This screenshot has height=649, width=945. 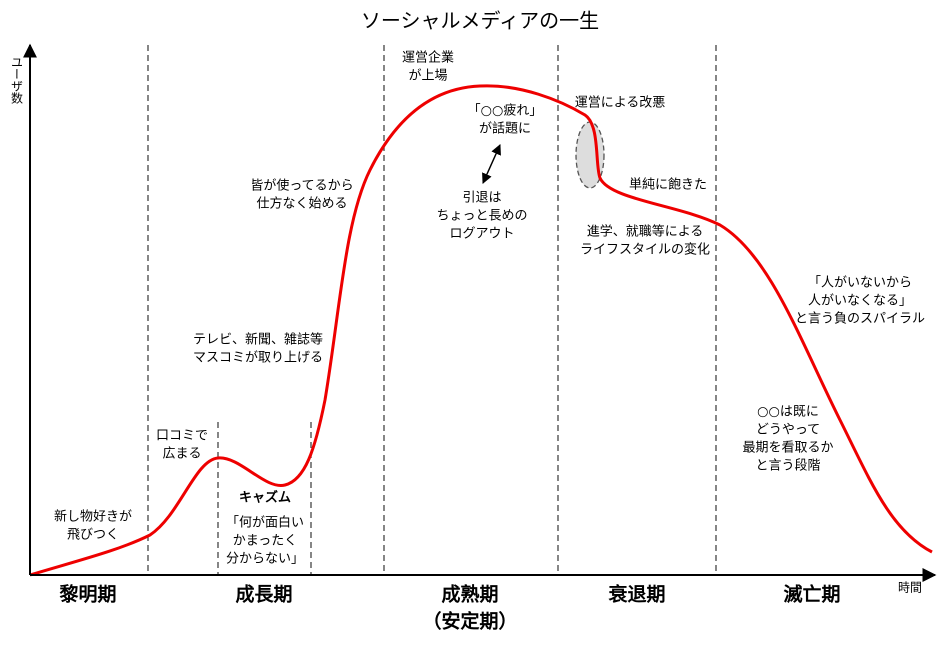 I want to click on annotation: かまったく, so click(x=265, y=541).